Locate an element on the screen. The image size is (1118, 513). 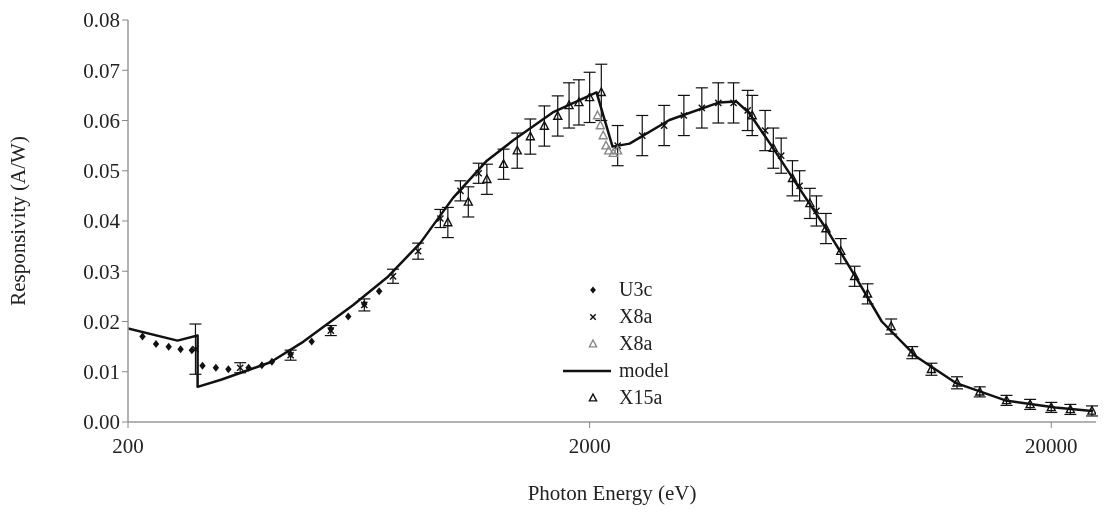
legend-label: U3c is located at coordinates (636, 289).